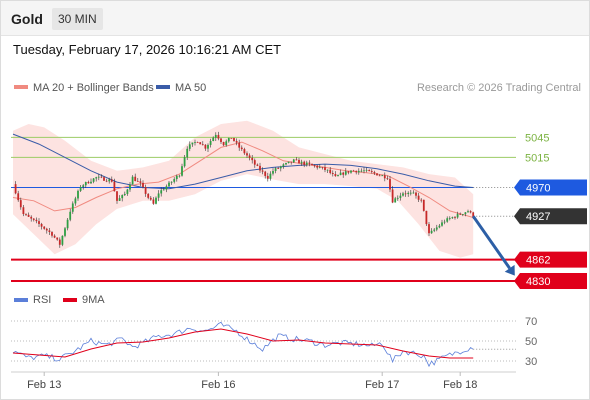 This screenshot has width=590, height=400. I want to click on time-label: Feb 16, so click(218, 385).